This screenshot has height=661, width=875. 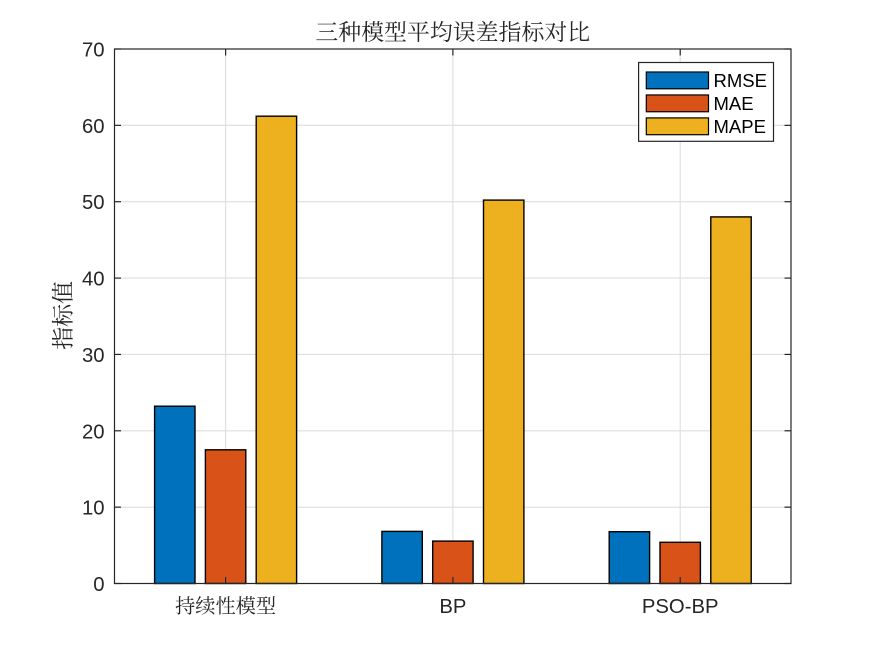 What do you see at coordinates (452, 607) in the screenshot?
I see `svg-text: BP` at bounding box center [452, 607].